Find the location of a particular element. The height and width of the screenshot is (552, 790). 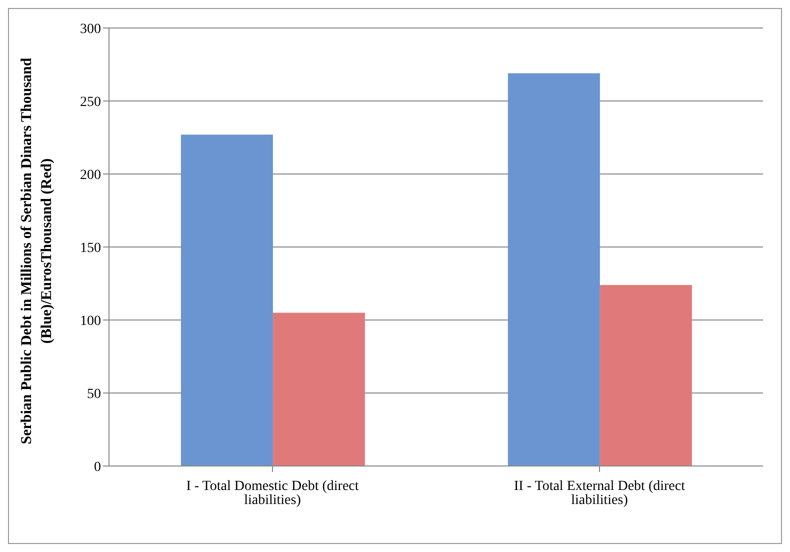

y-tick-label: 200 is located at coordinates (90, 175).